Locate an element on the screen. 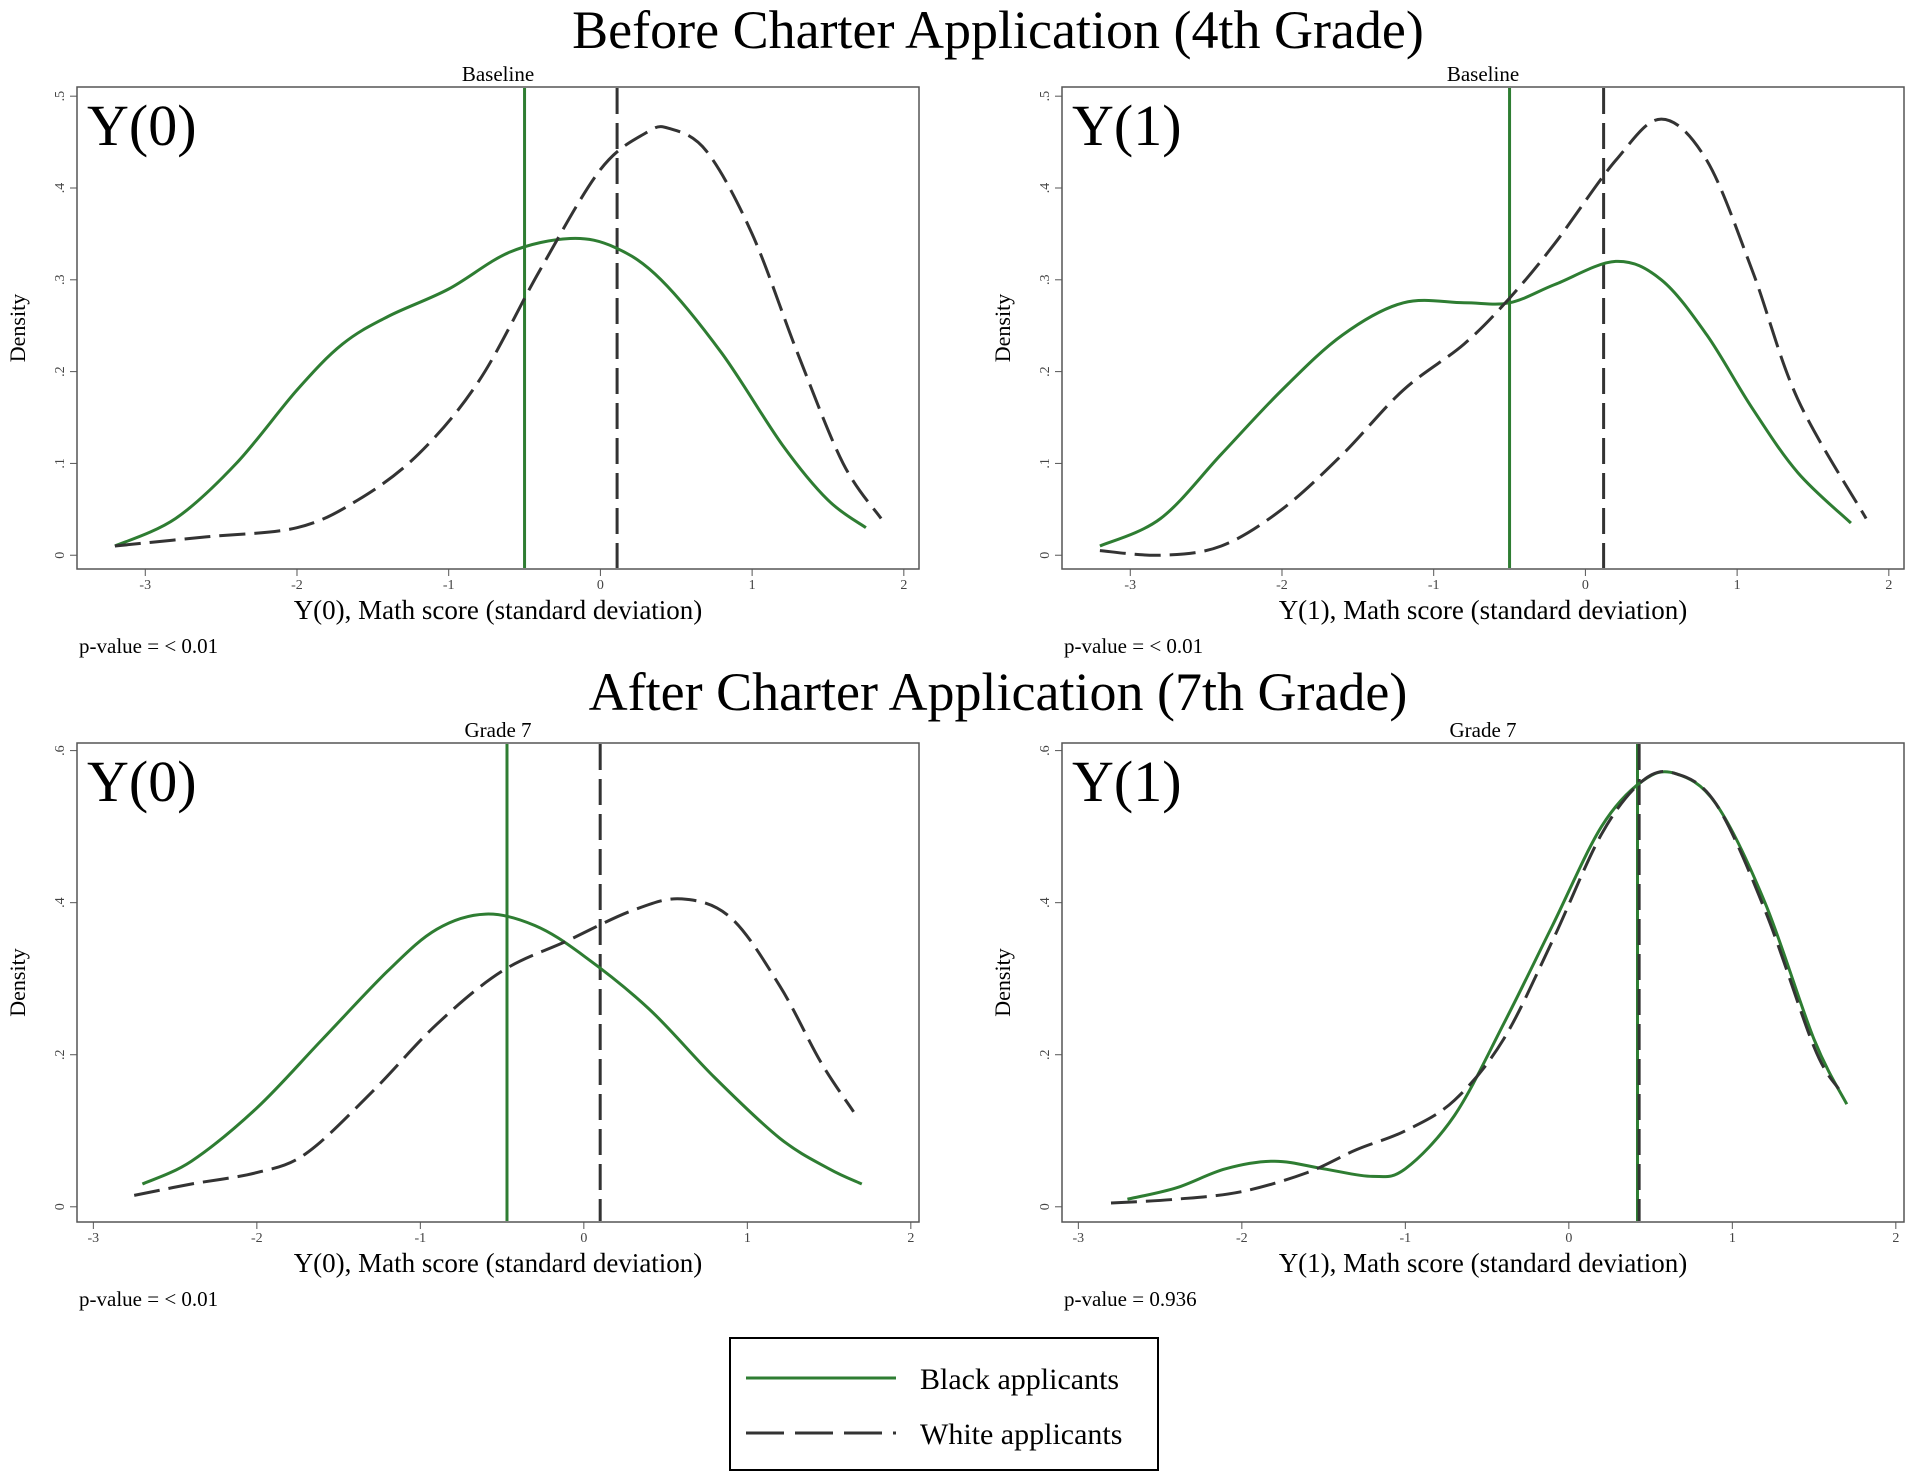  legend-label-white: White applicants is located at coordinates (1021, 1434).